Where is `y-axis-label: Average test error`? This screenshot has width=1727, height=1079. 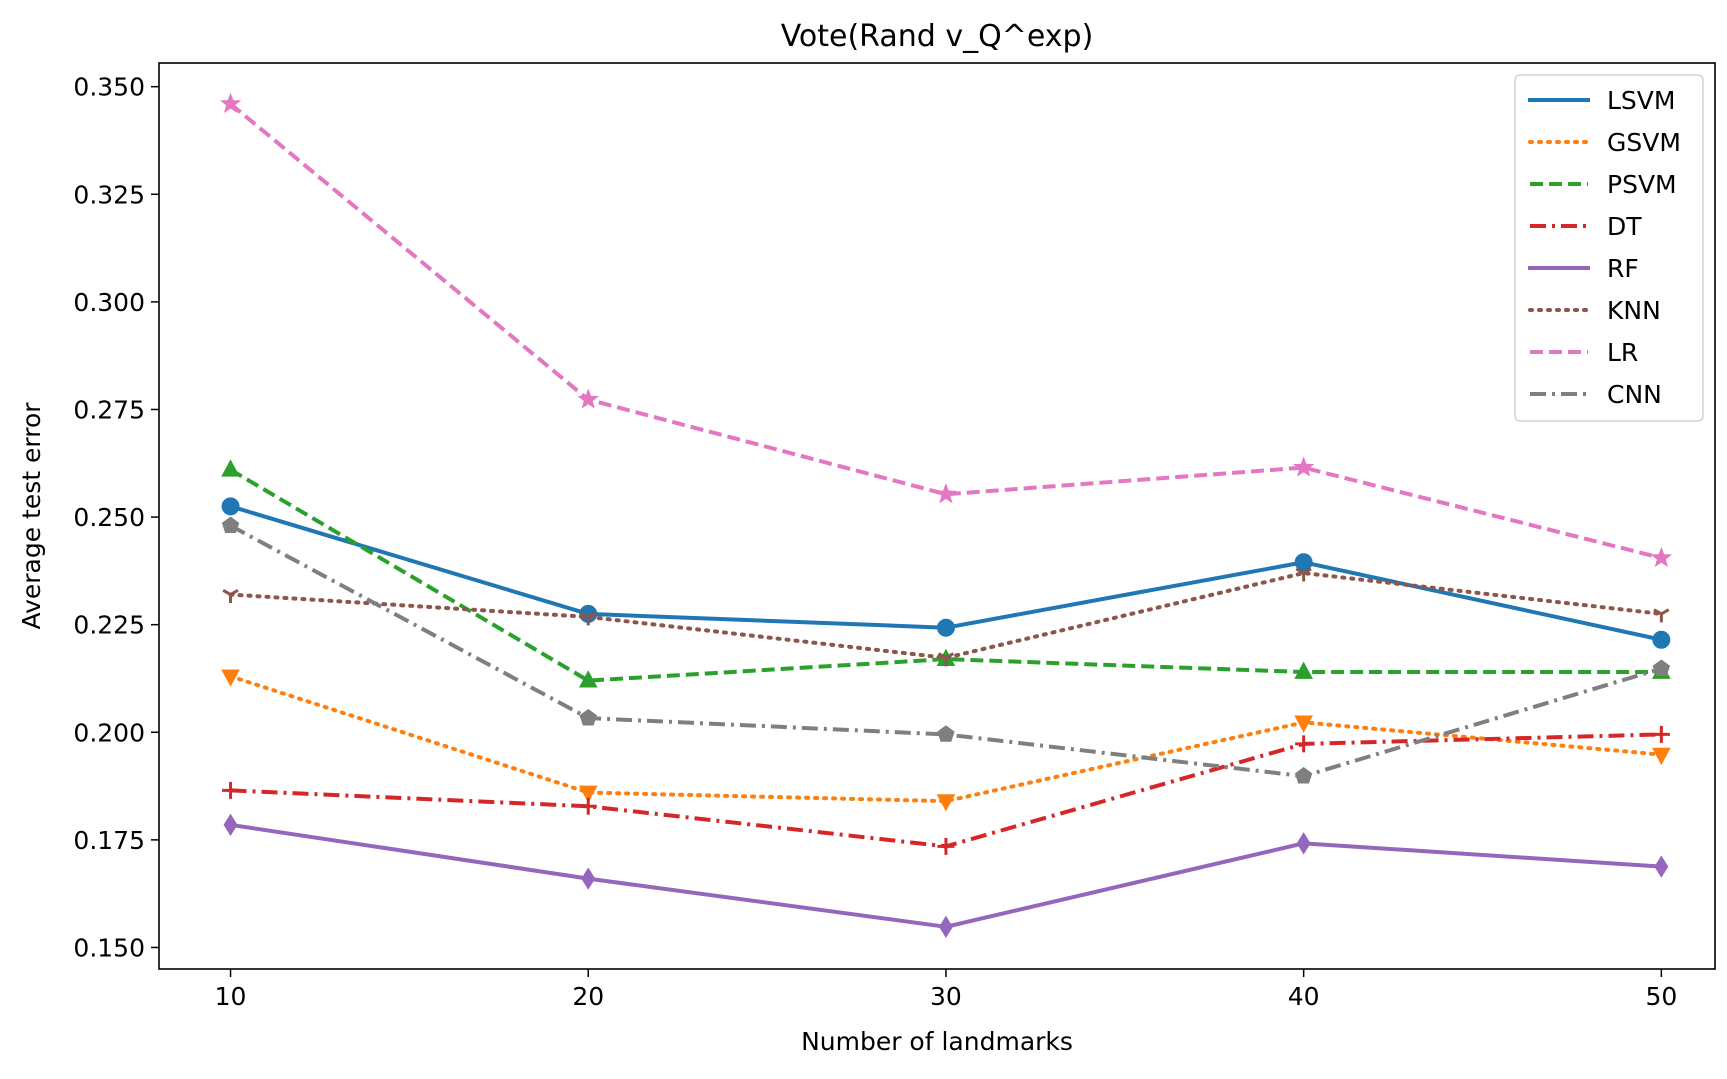 y-axis-label: Average test error is located at coordinates (31, 516).